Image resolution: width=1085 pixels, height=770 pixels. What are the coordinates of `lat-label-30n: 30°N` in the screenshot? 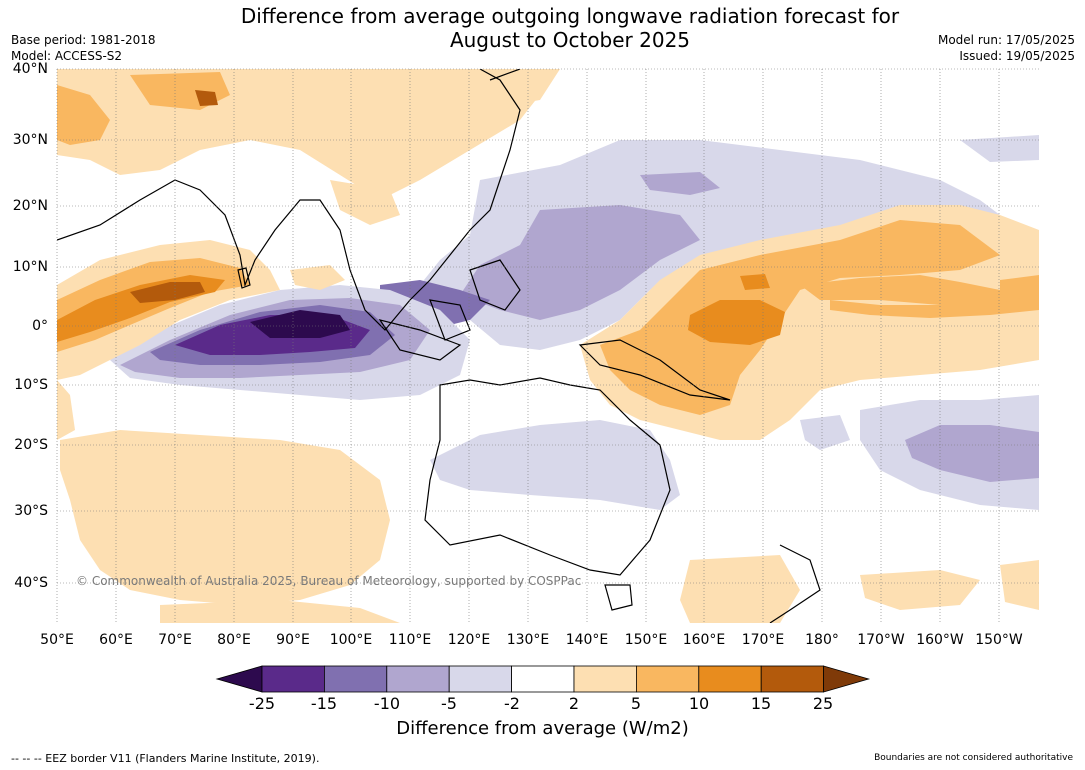 It's located at (30, 140).